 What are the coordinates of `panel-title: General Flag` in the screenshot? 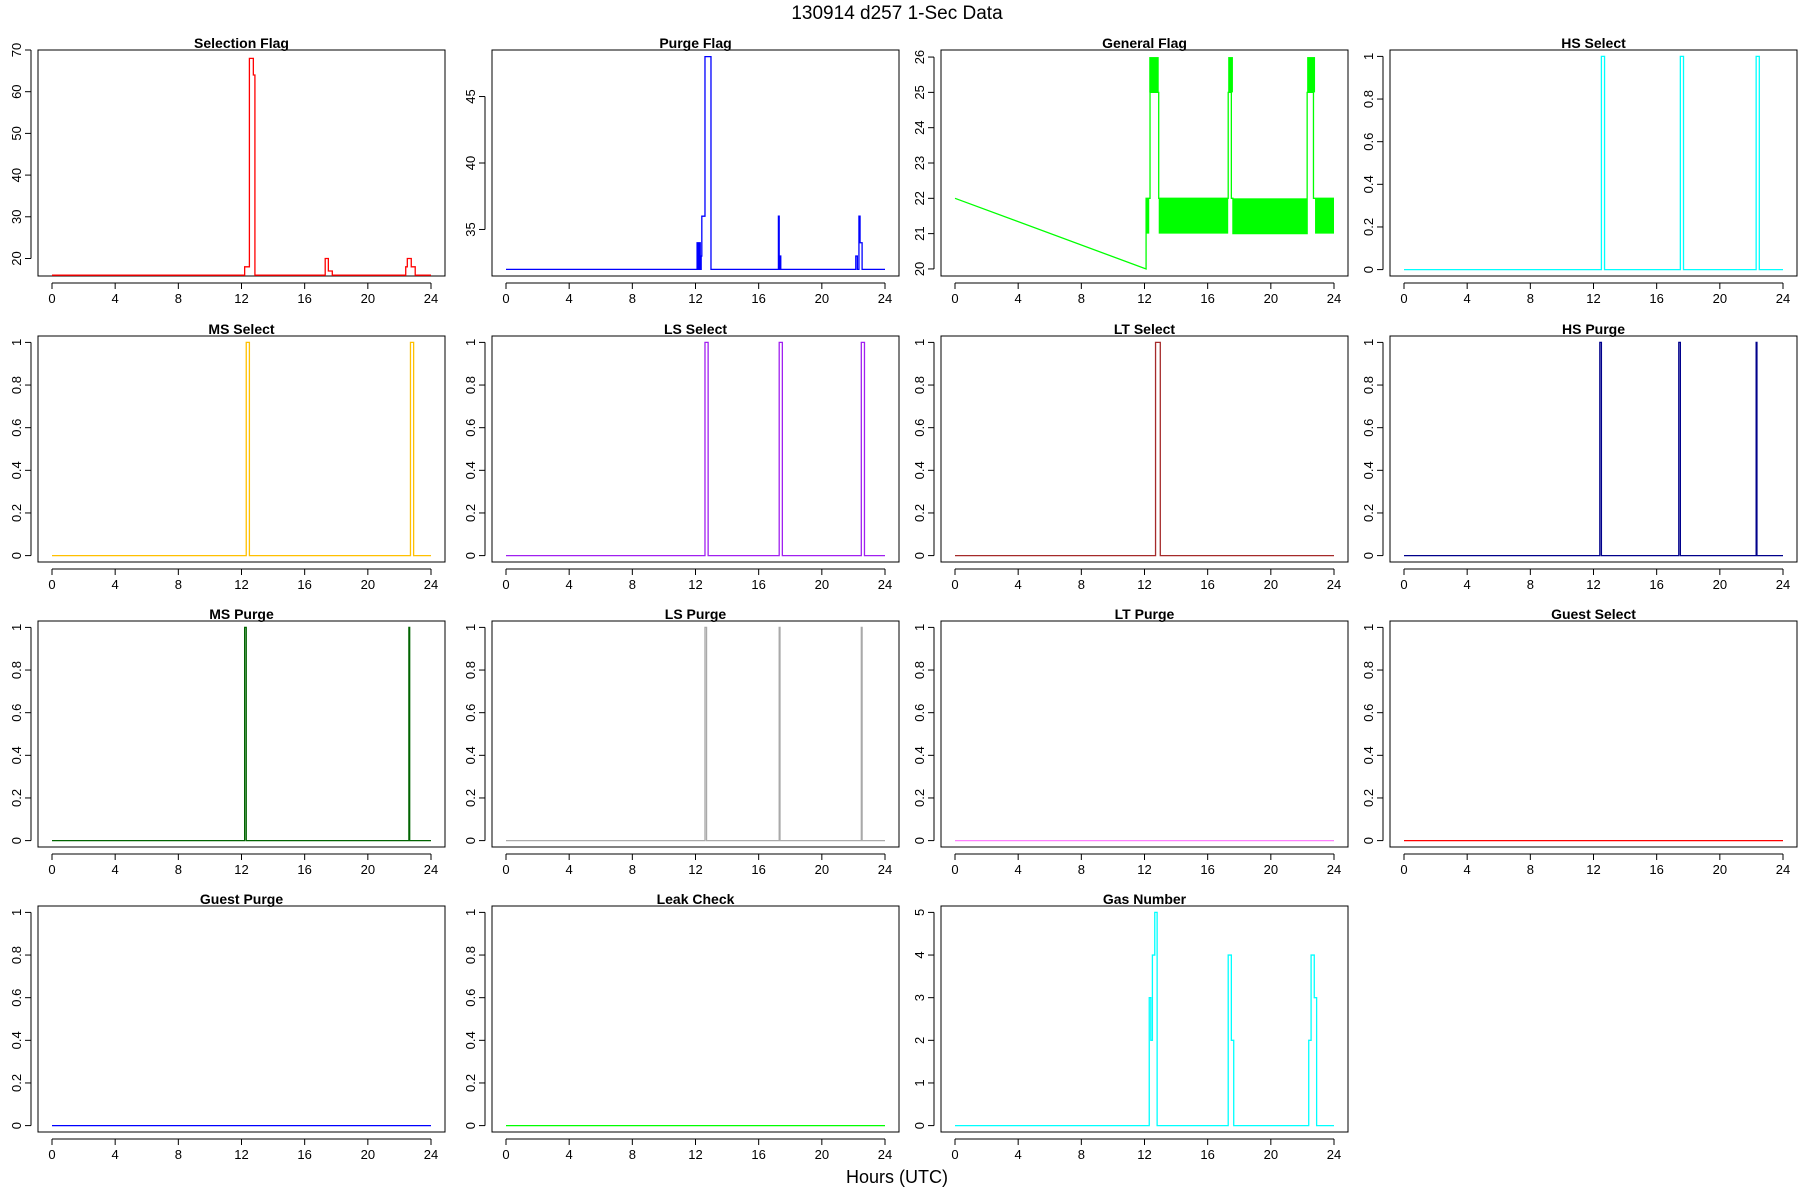 It's located at (1144, 43).